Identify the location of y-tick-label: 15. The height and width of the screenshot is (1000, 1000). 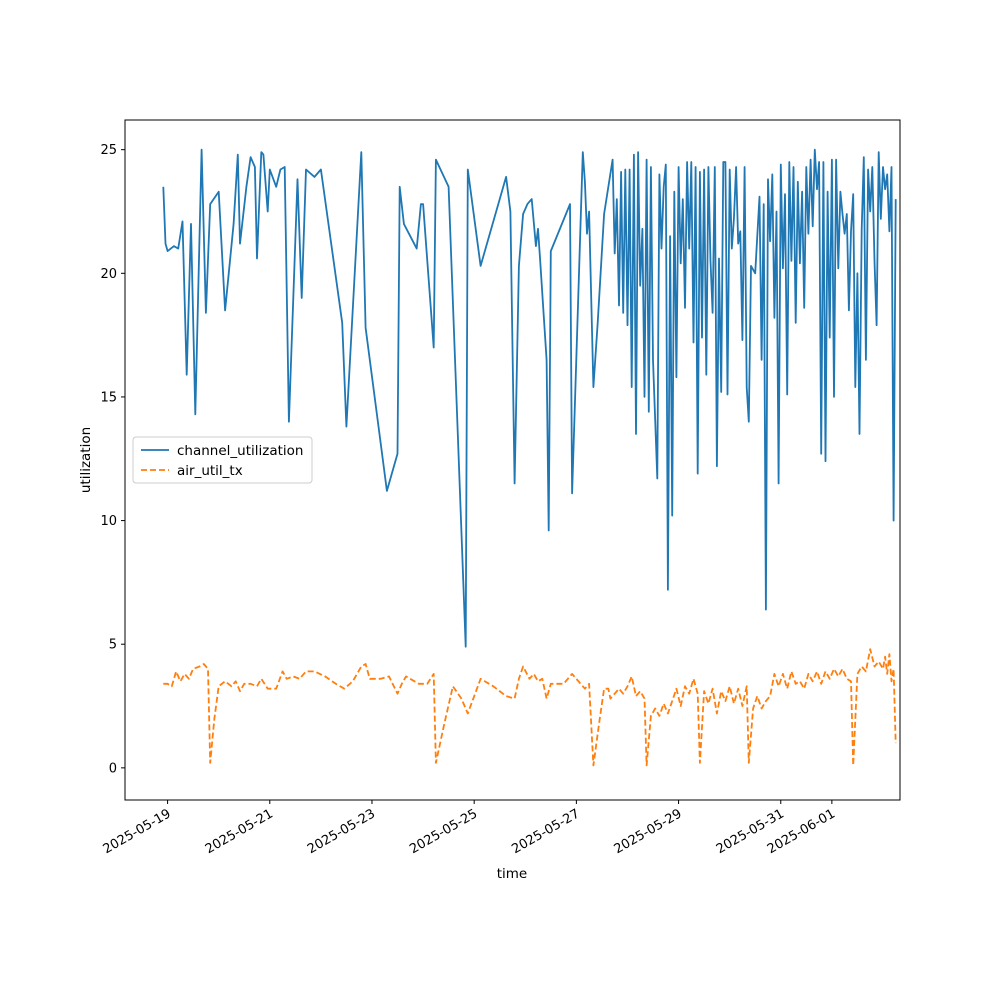
(108, 397).